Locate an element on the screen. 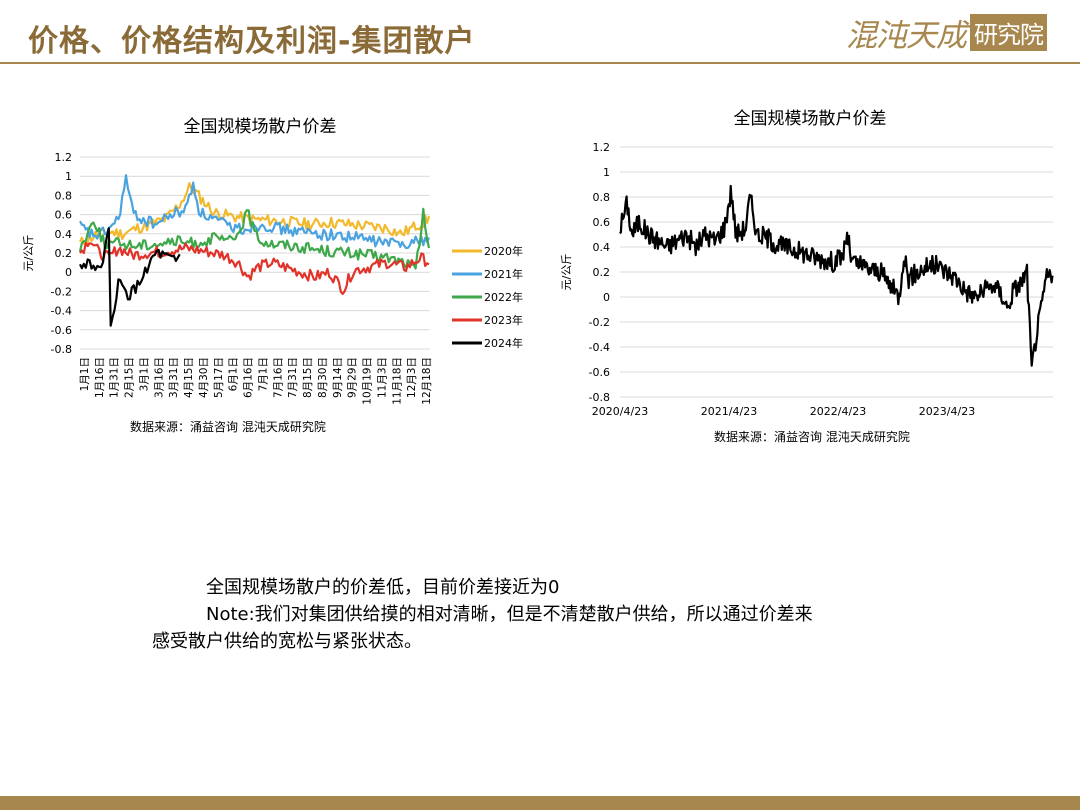 Image resolution: width=1080 pixels, height=810 pixels. chart2-ytick-label: 0.2 is located at coordinates (602, 272).